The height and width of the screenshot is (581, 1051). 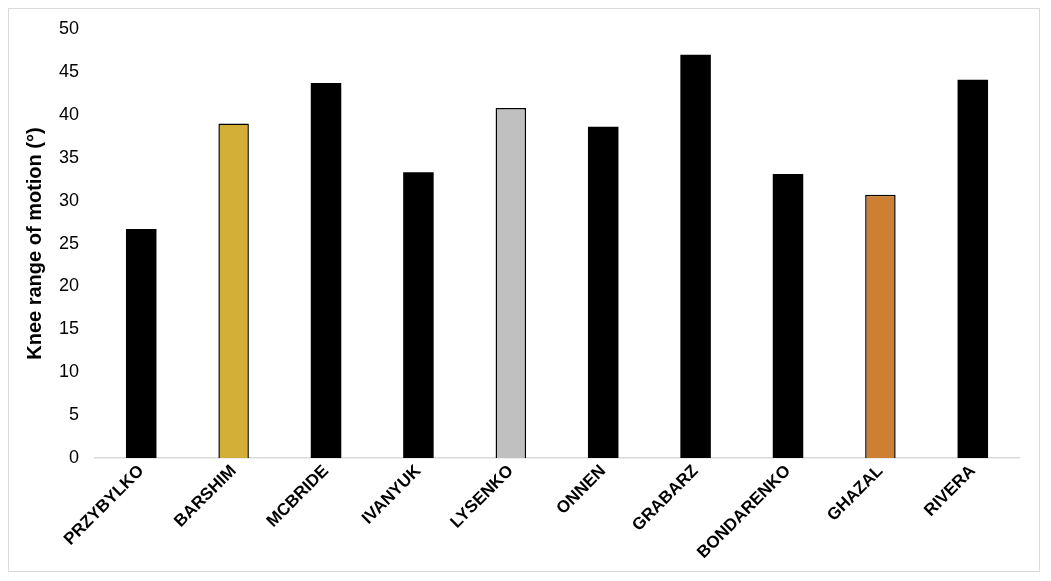 I want to click on y-tick-label: 45, so click(x=69, y=70).